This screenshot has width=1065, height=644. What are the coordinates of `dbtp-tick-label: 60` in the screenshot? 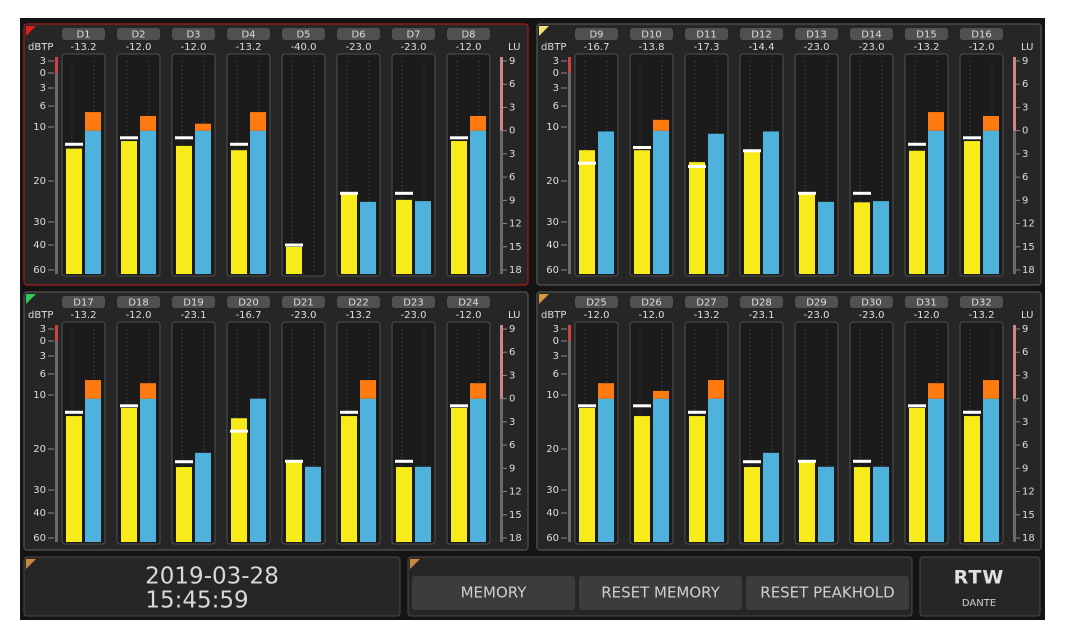 It's located at (39, 538).